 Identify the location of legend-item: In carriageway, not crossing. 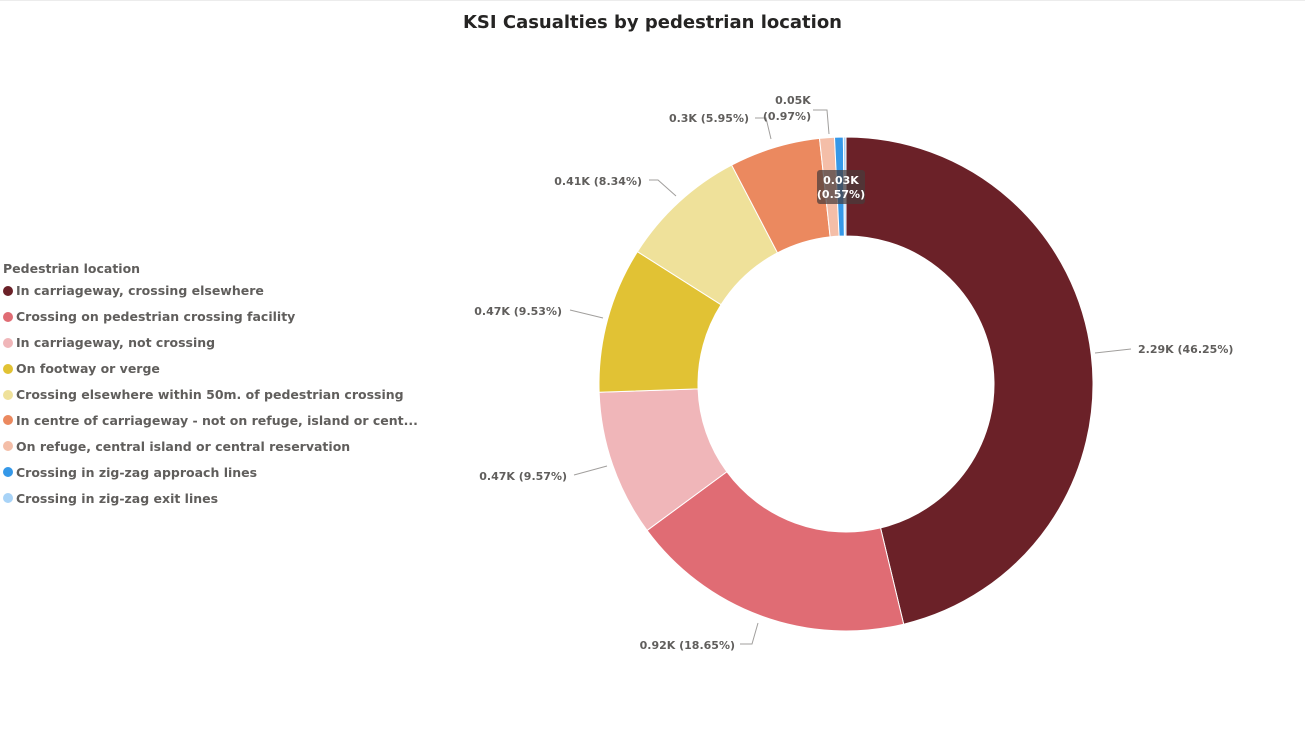
(210, 343).